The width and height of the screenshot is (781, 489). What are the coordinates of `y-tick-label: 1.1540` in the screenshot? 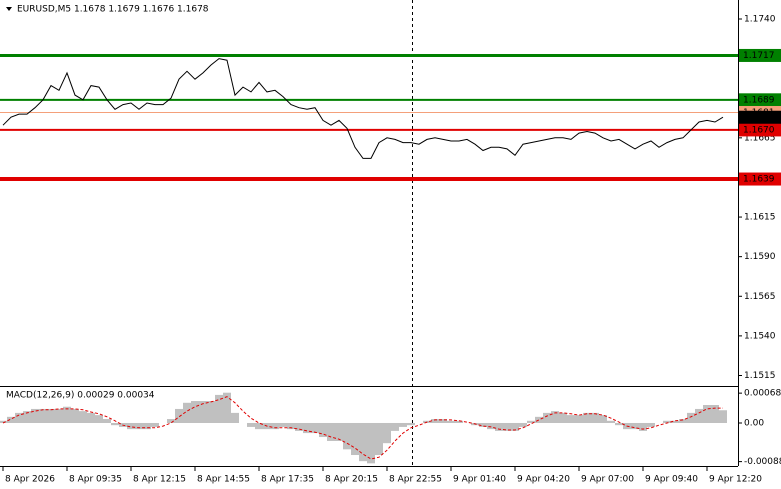 It's located at (760, 336).